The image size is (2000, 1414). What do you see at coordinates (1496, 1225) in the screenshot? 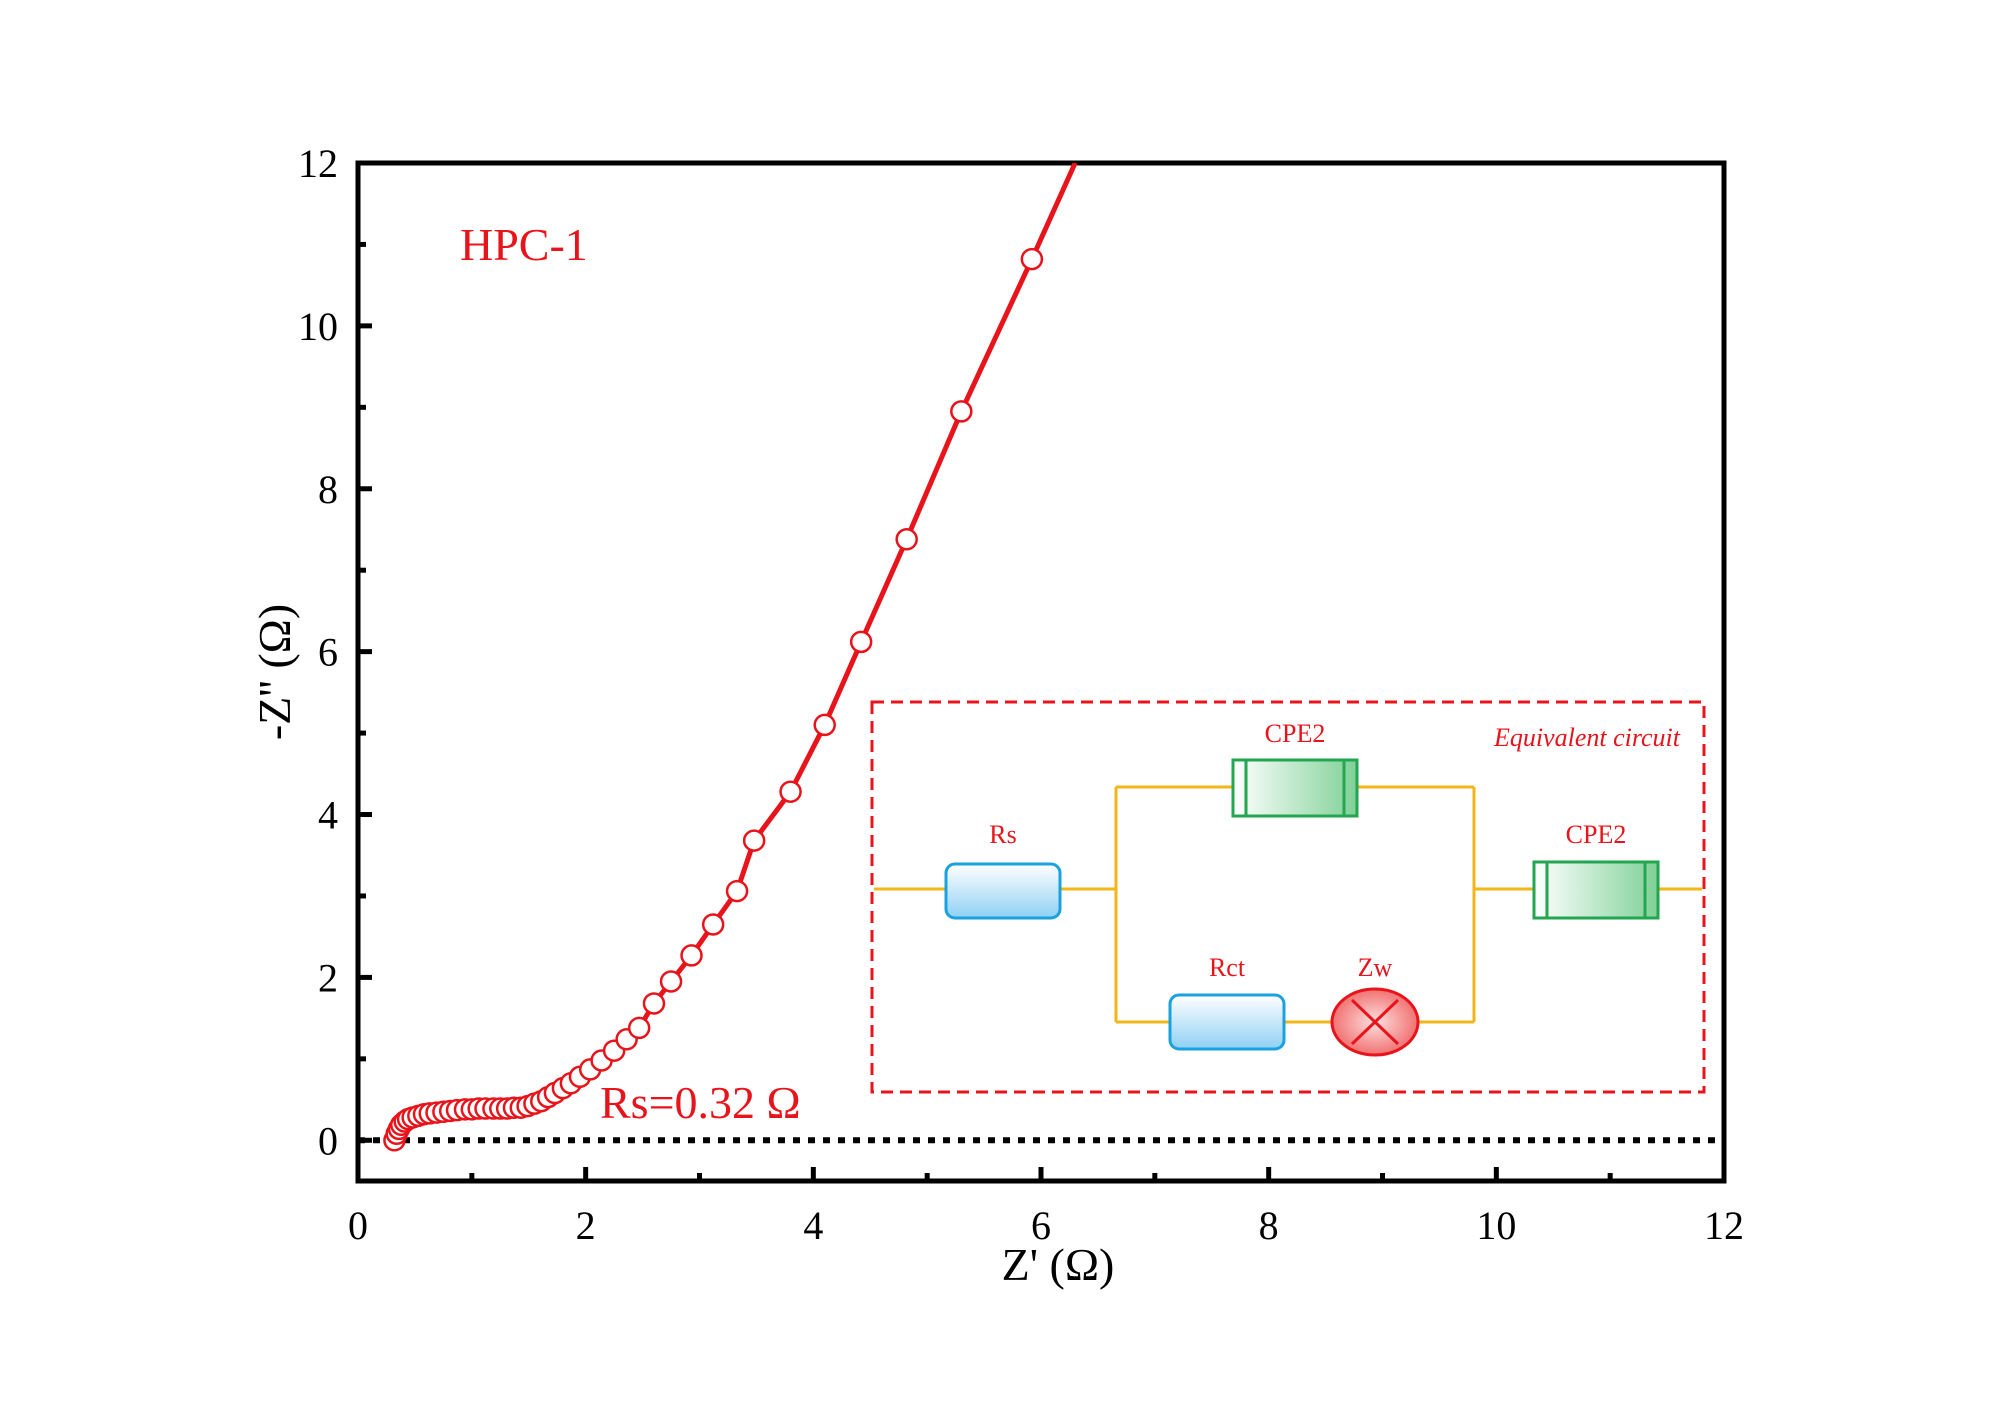
I see `x-tick-label: 10` at bounding box center [1496, 1225].